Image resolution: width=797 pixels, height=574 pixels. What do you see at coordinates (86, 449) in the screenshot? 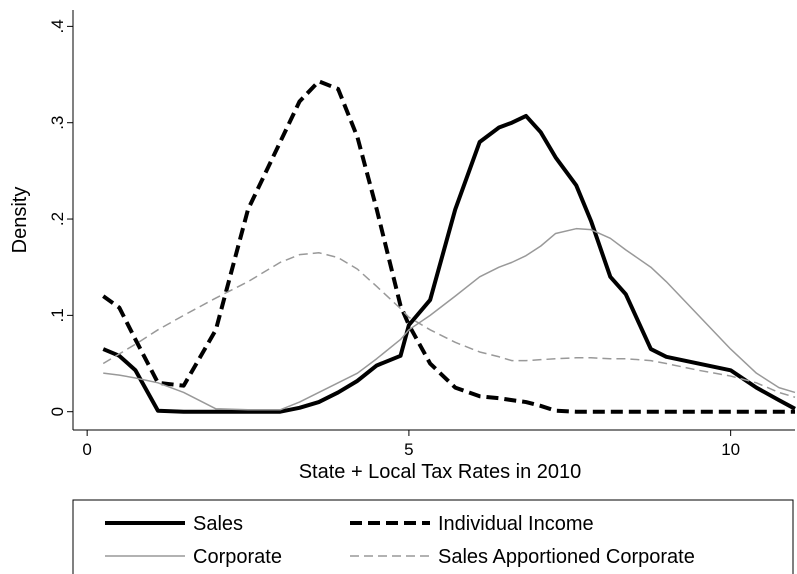
I see `x-tick-label: 0` at bounding box center [86, 449].